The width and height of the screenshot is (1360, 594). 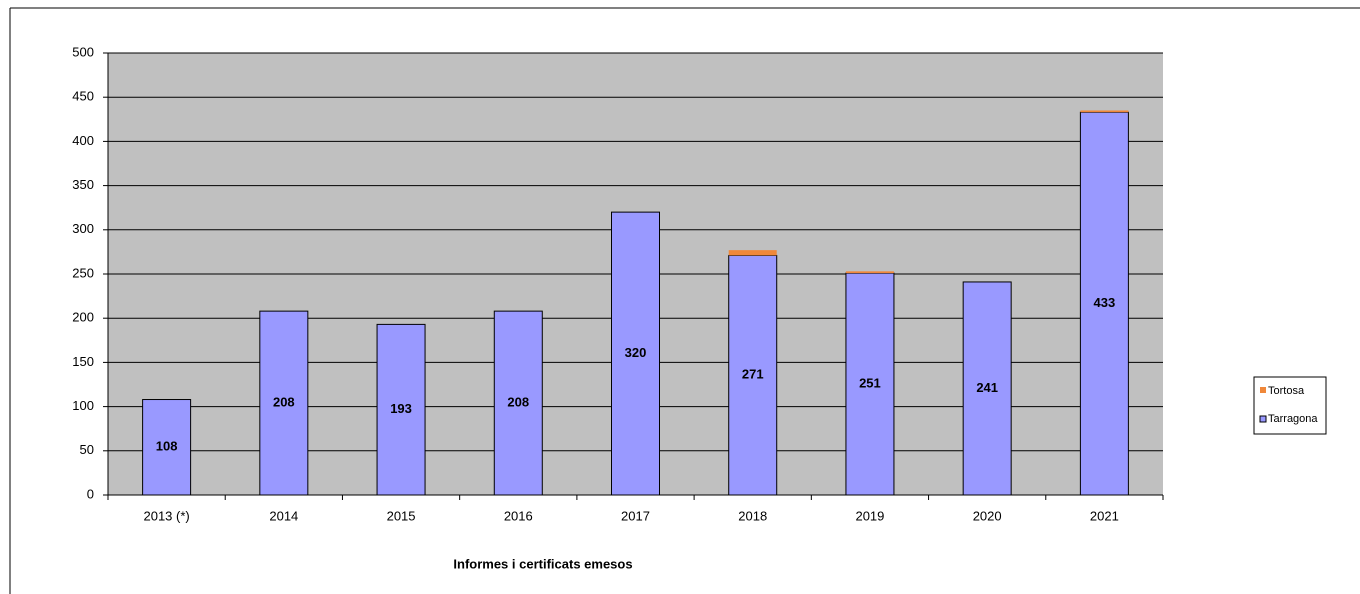 I want to click on y-tick-label: 0, so click(x=90, y=493).